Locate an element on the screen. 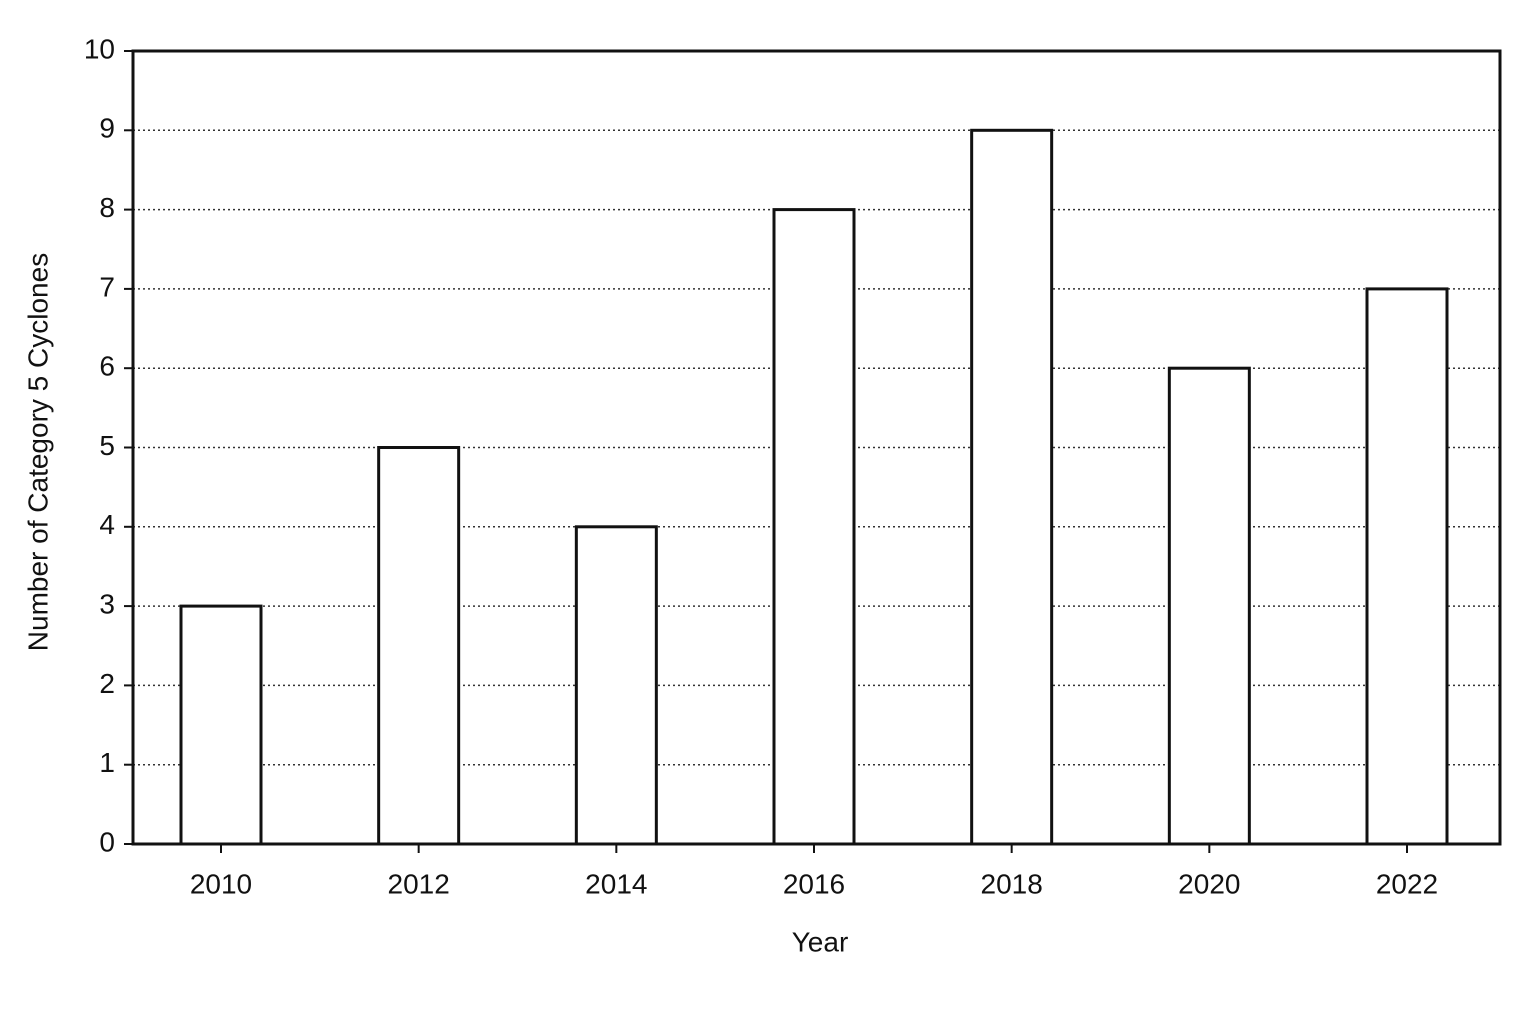  y-axis-label: Number of Category 5 Cyclones is located at coordinates (37, 452).